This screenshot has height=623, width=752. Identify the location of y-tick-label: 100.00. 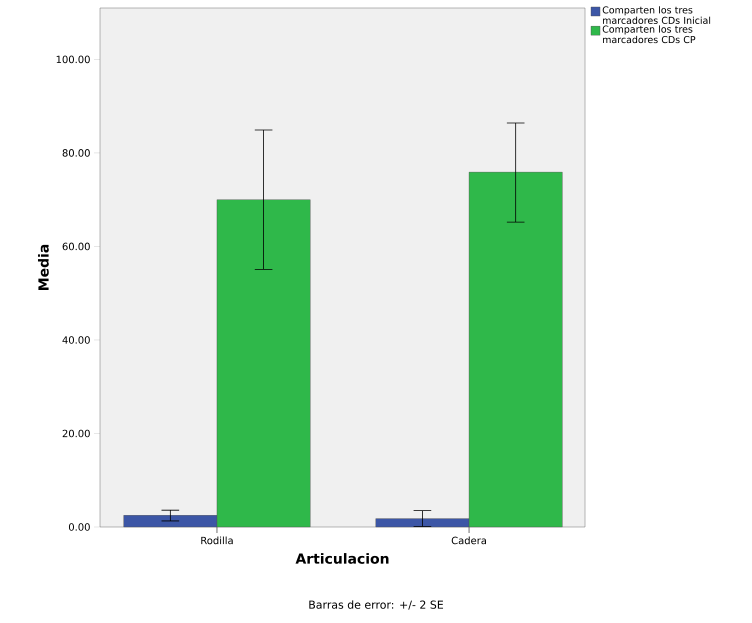
(73, 60).